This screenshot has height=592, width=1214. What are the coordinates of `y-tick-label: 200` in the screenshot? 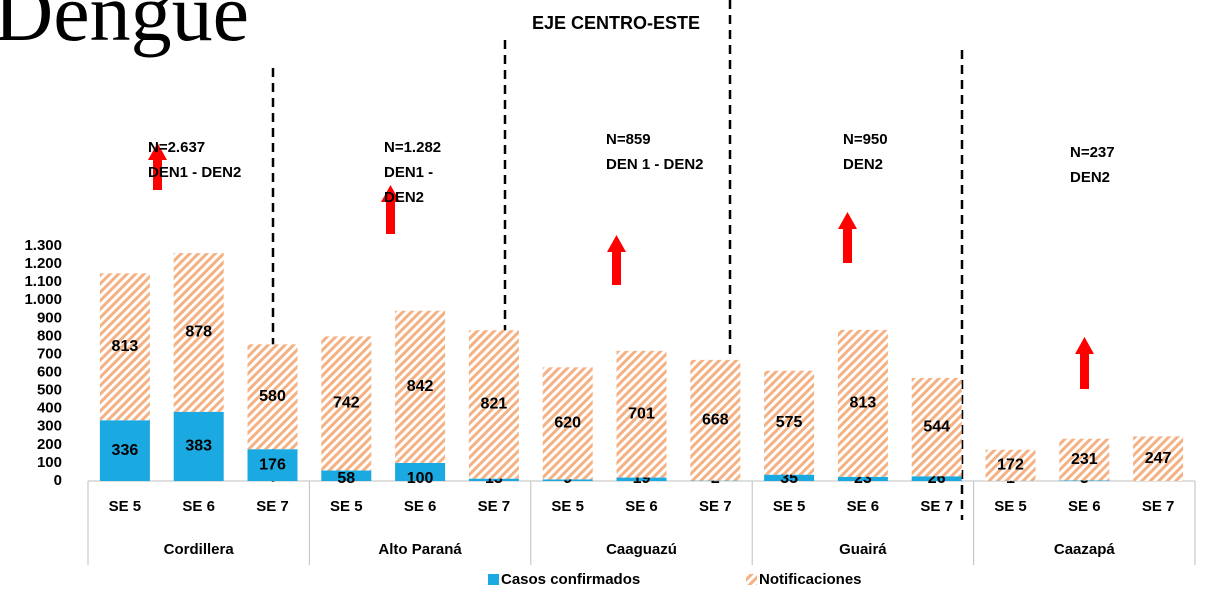 It's located at (49, 444).